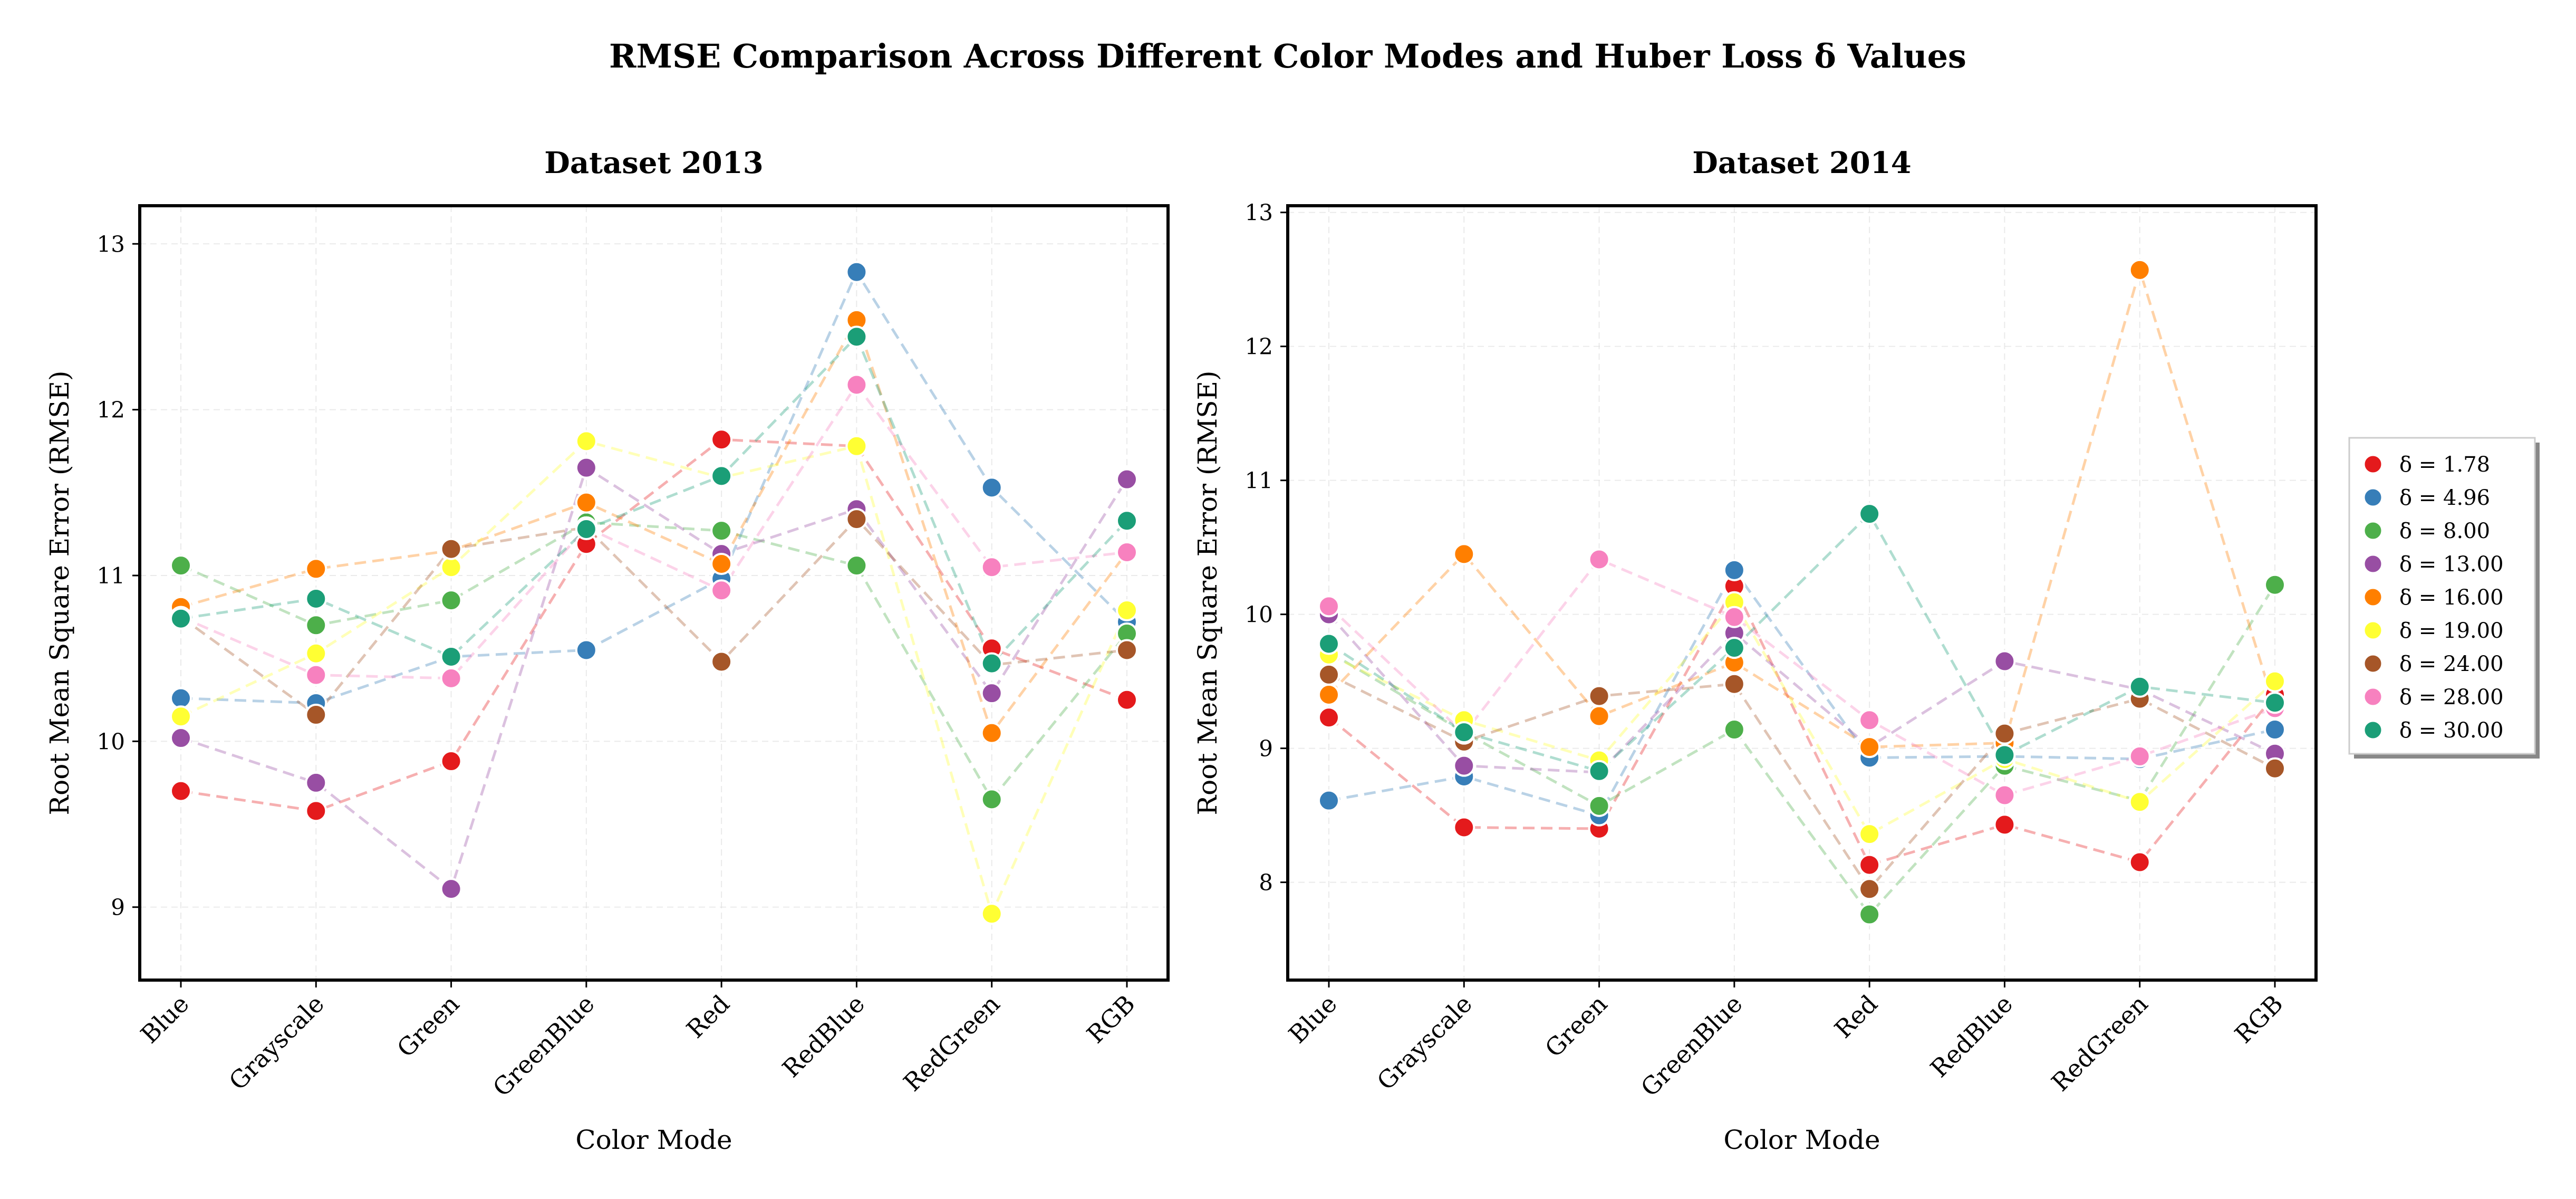  I want to click on y-tick-label: 11, so click(1259, 481).